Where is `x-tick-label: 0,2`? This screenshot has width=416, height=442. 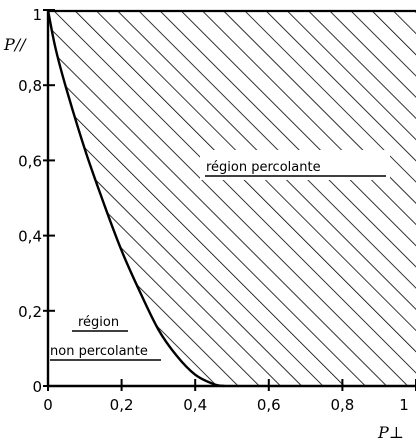 x-tick-label: 0,2 is located at coordinates (122, 405).